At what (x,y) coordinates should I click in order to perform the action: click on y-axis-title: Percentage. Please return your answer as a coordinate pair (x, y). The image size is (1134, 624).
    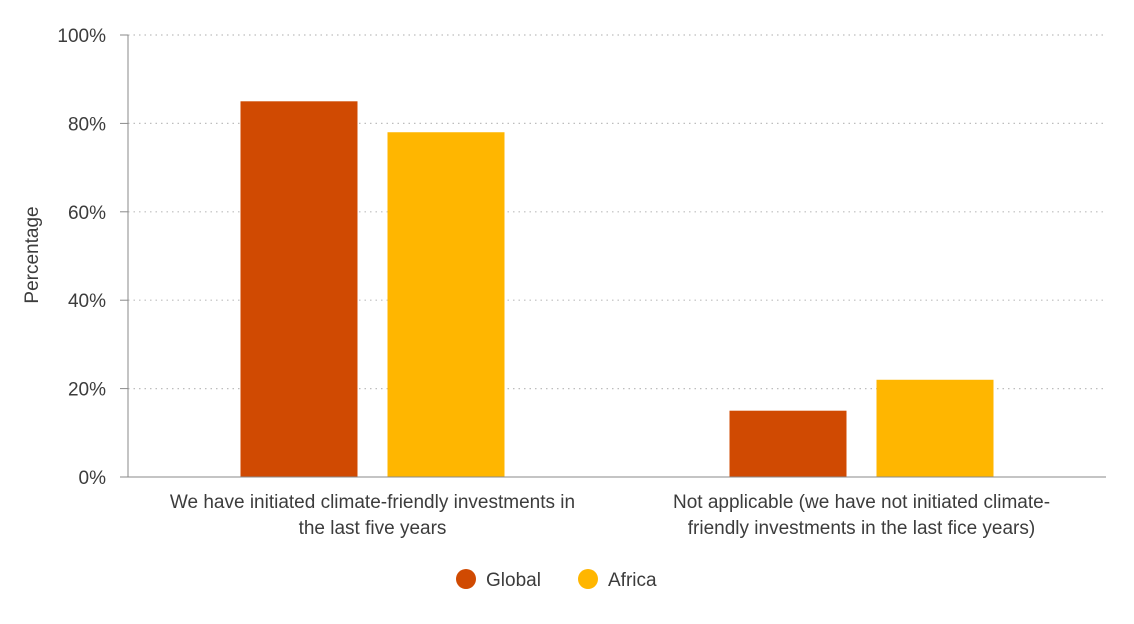
    Looking at the image, I should click on (32, 254).